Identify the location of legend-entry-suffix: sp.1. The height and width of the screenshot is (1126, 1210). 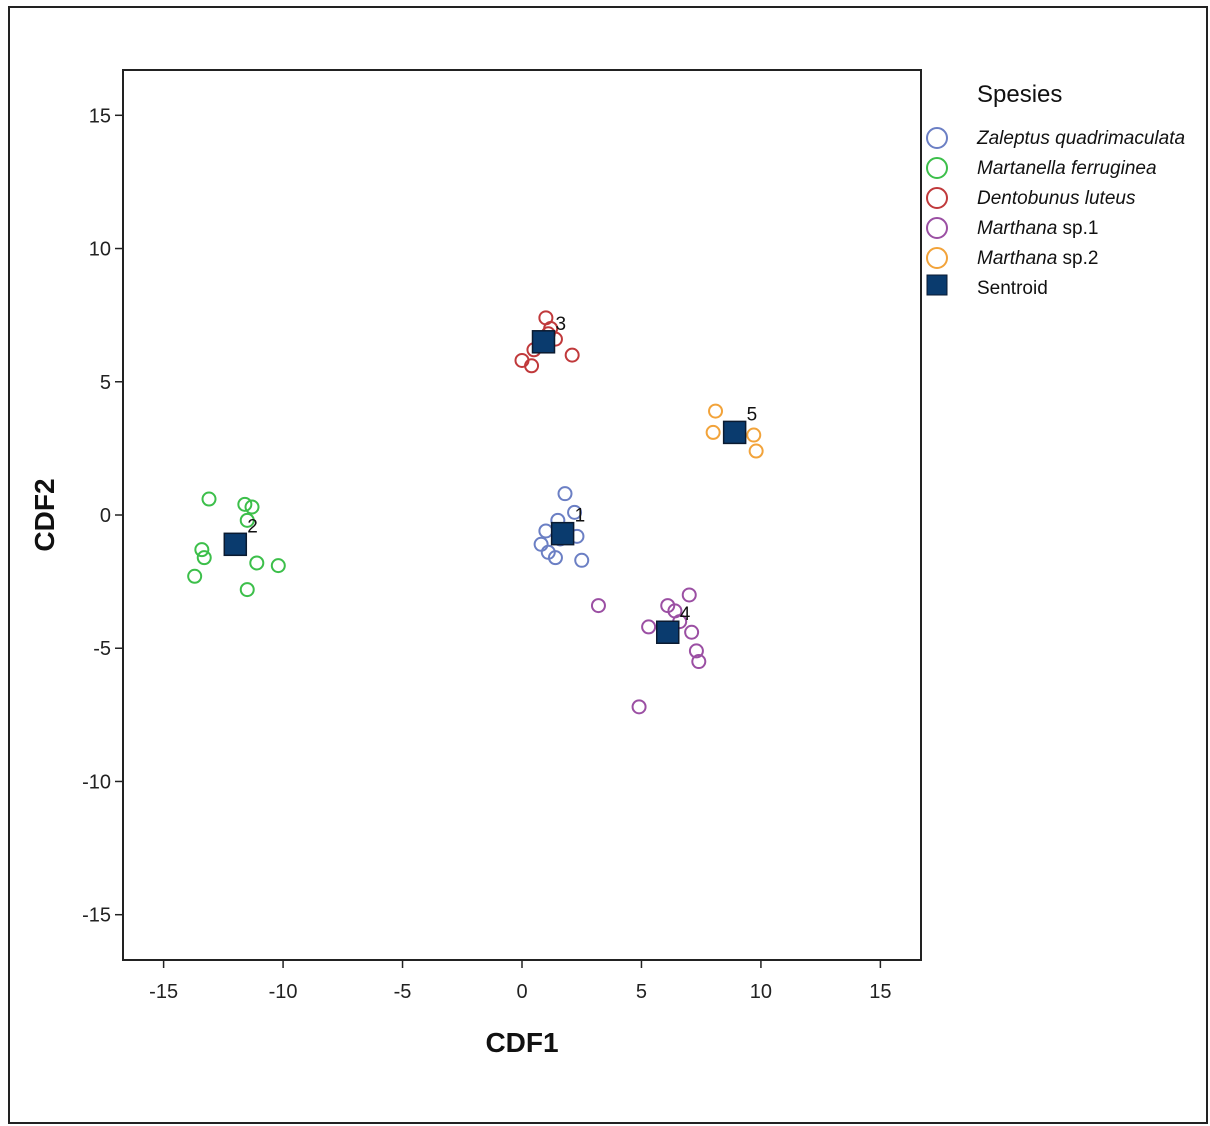
(1077, 228).